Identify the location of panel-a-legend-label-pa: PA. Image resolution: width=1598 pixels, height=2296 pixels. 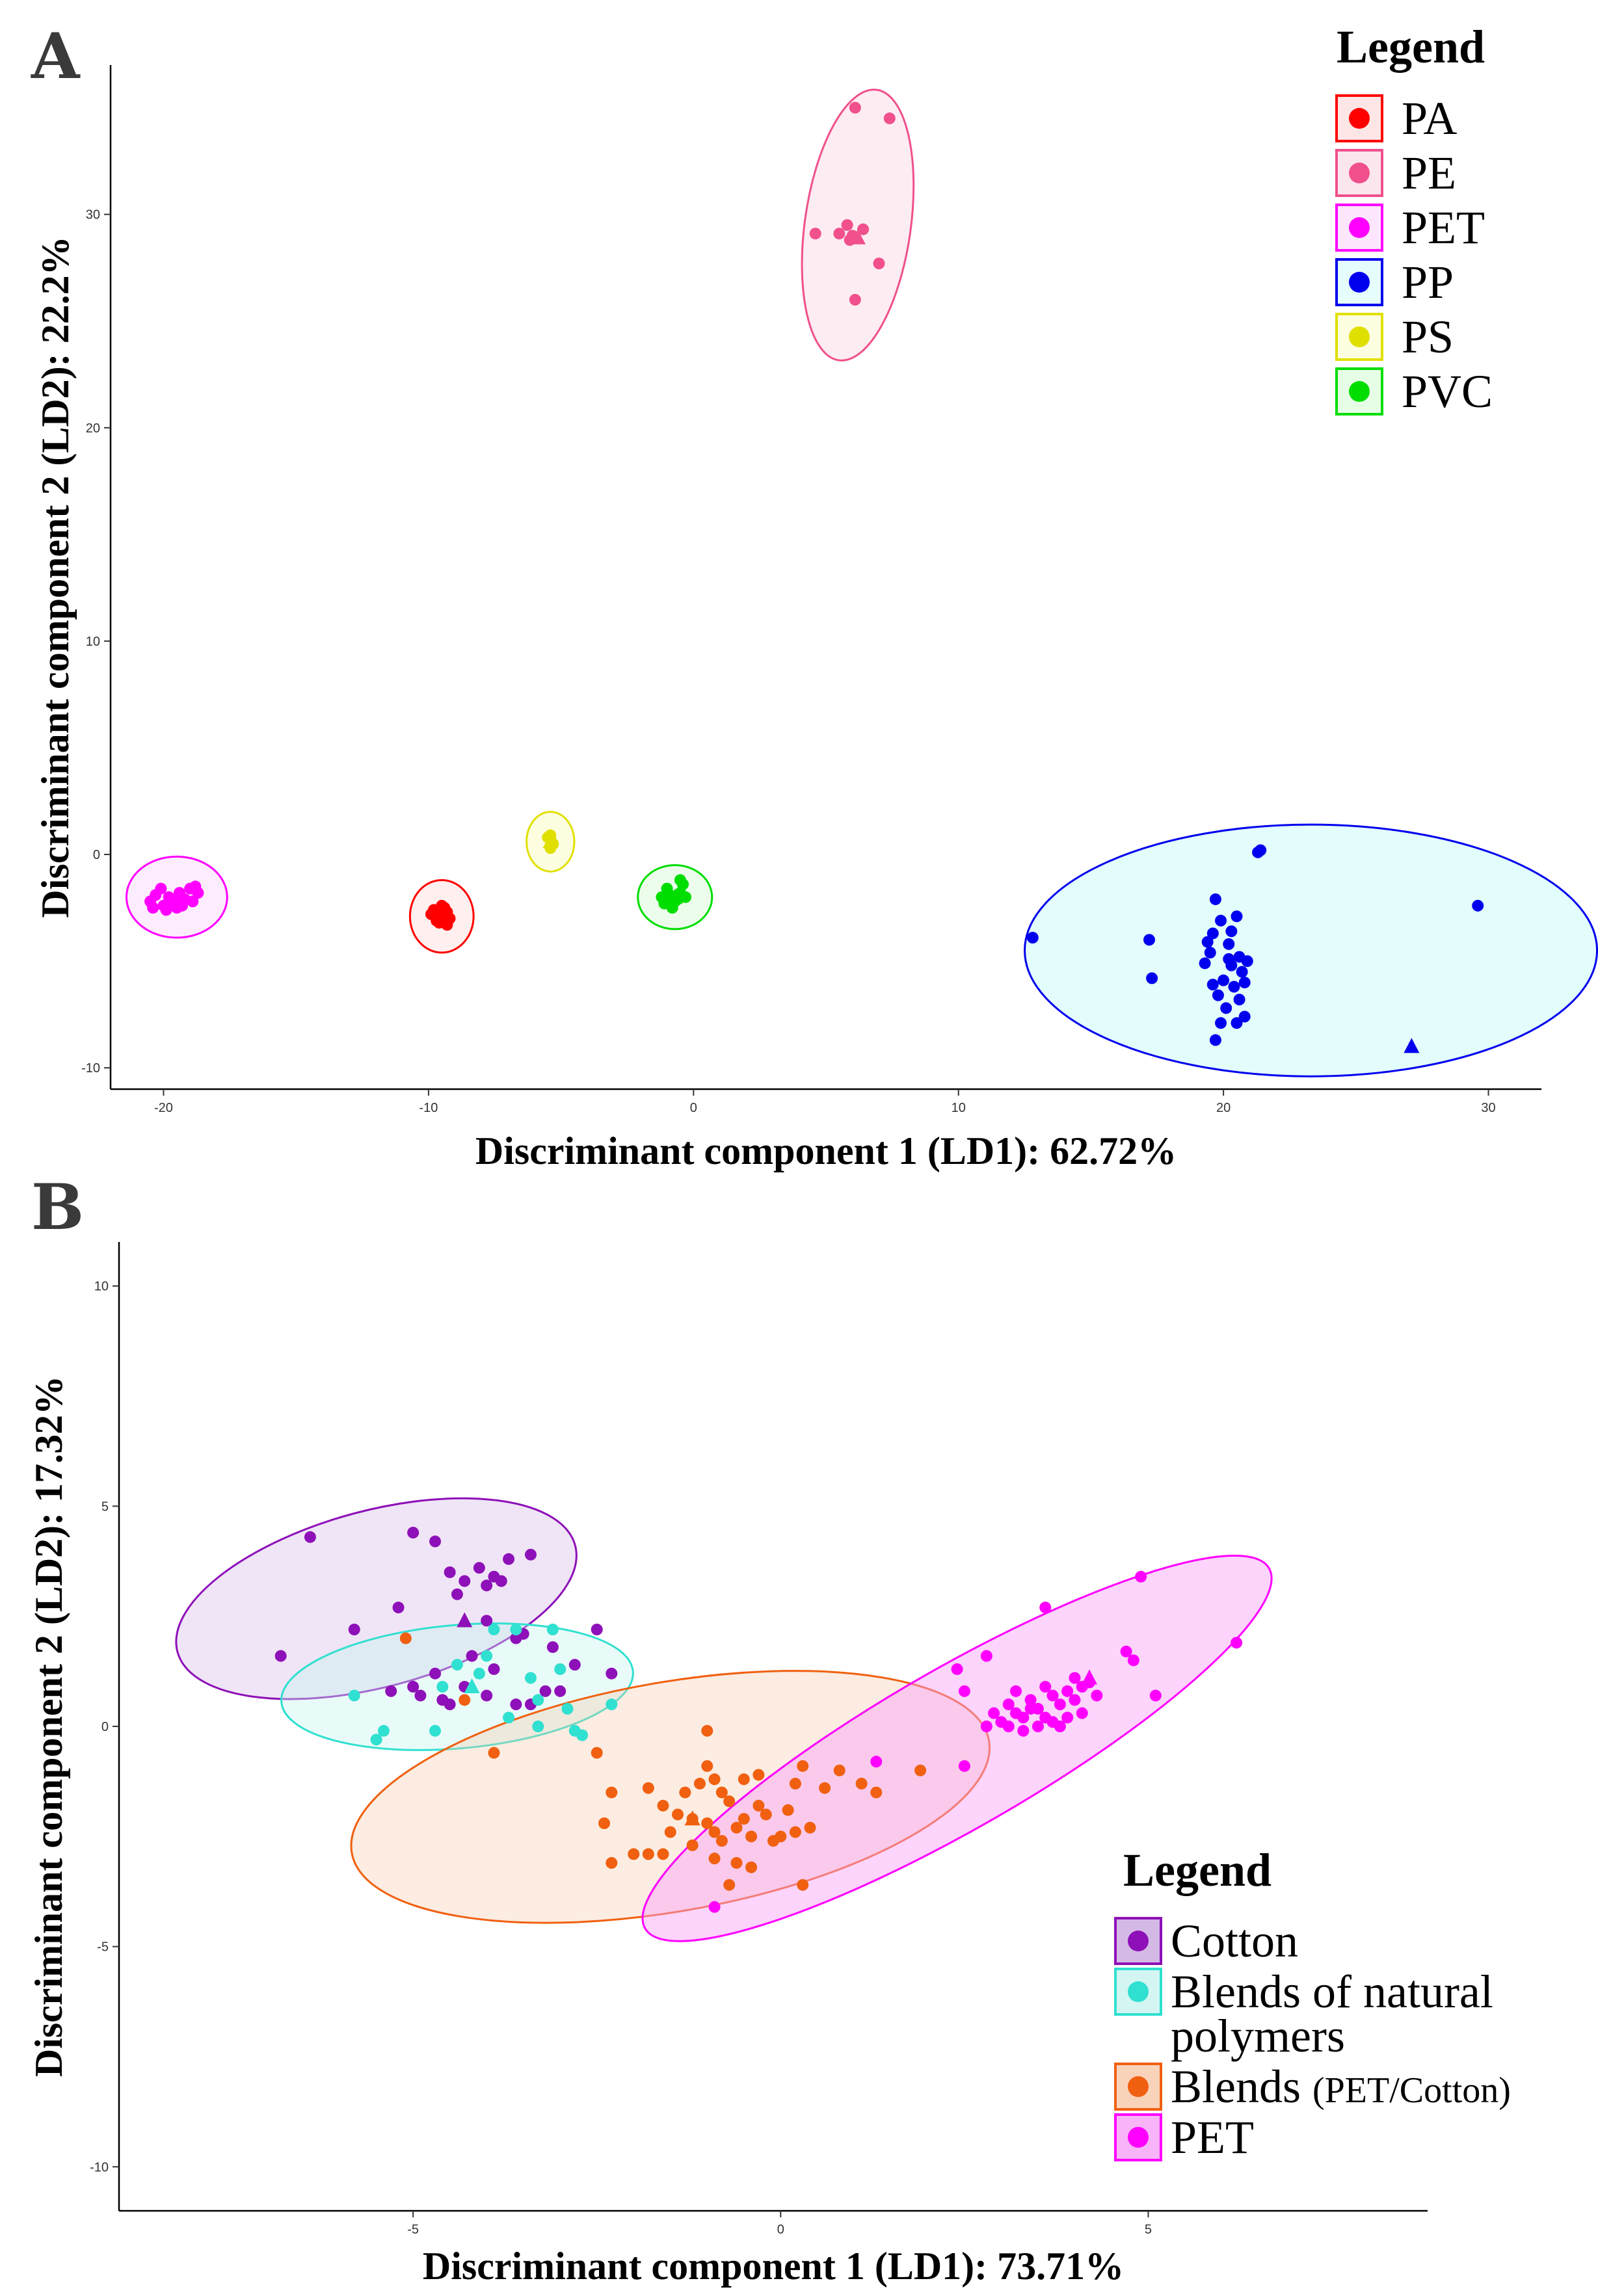
(1429, 118).